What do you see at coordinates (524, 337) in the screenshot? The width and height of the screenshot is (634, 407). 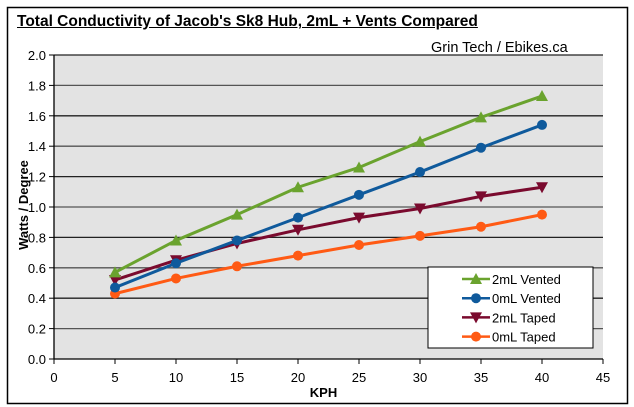 I see `legend-label: 0mL Taped` at bounding box center [524, 337].